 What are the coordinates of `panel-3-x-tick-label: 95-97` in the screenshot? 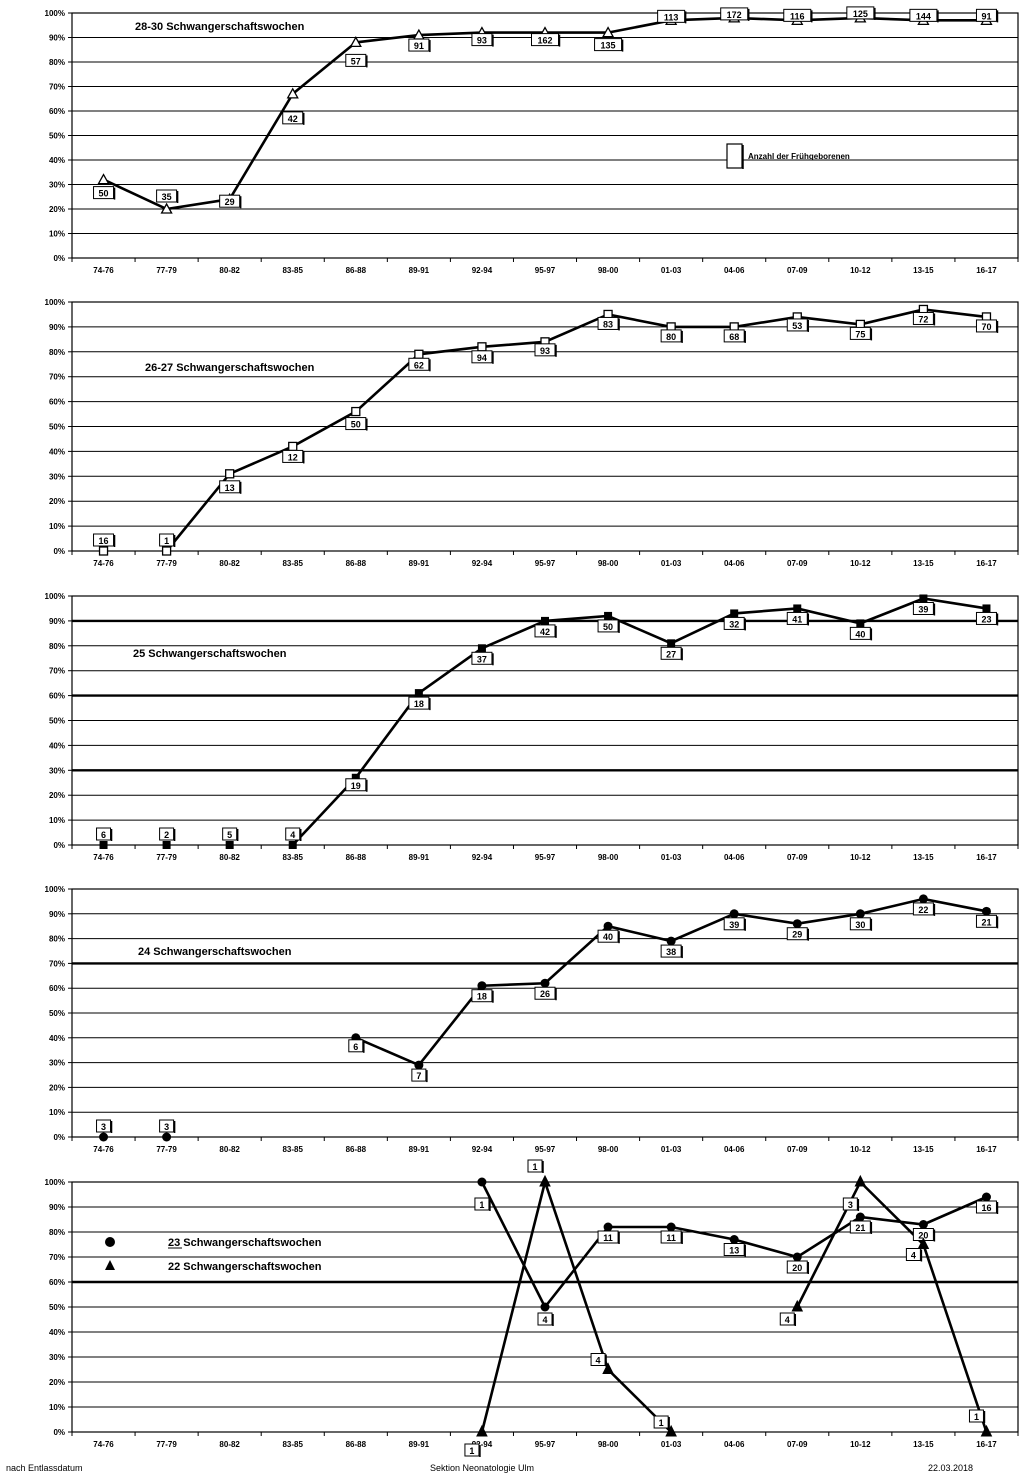 It's located at (545, 857).